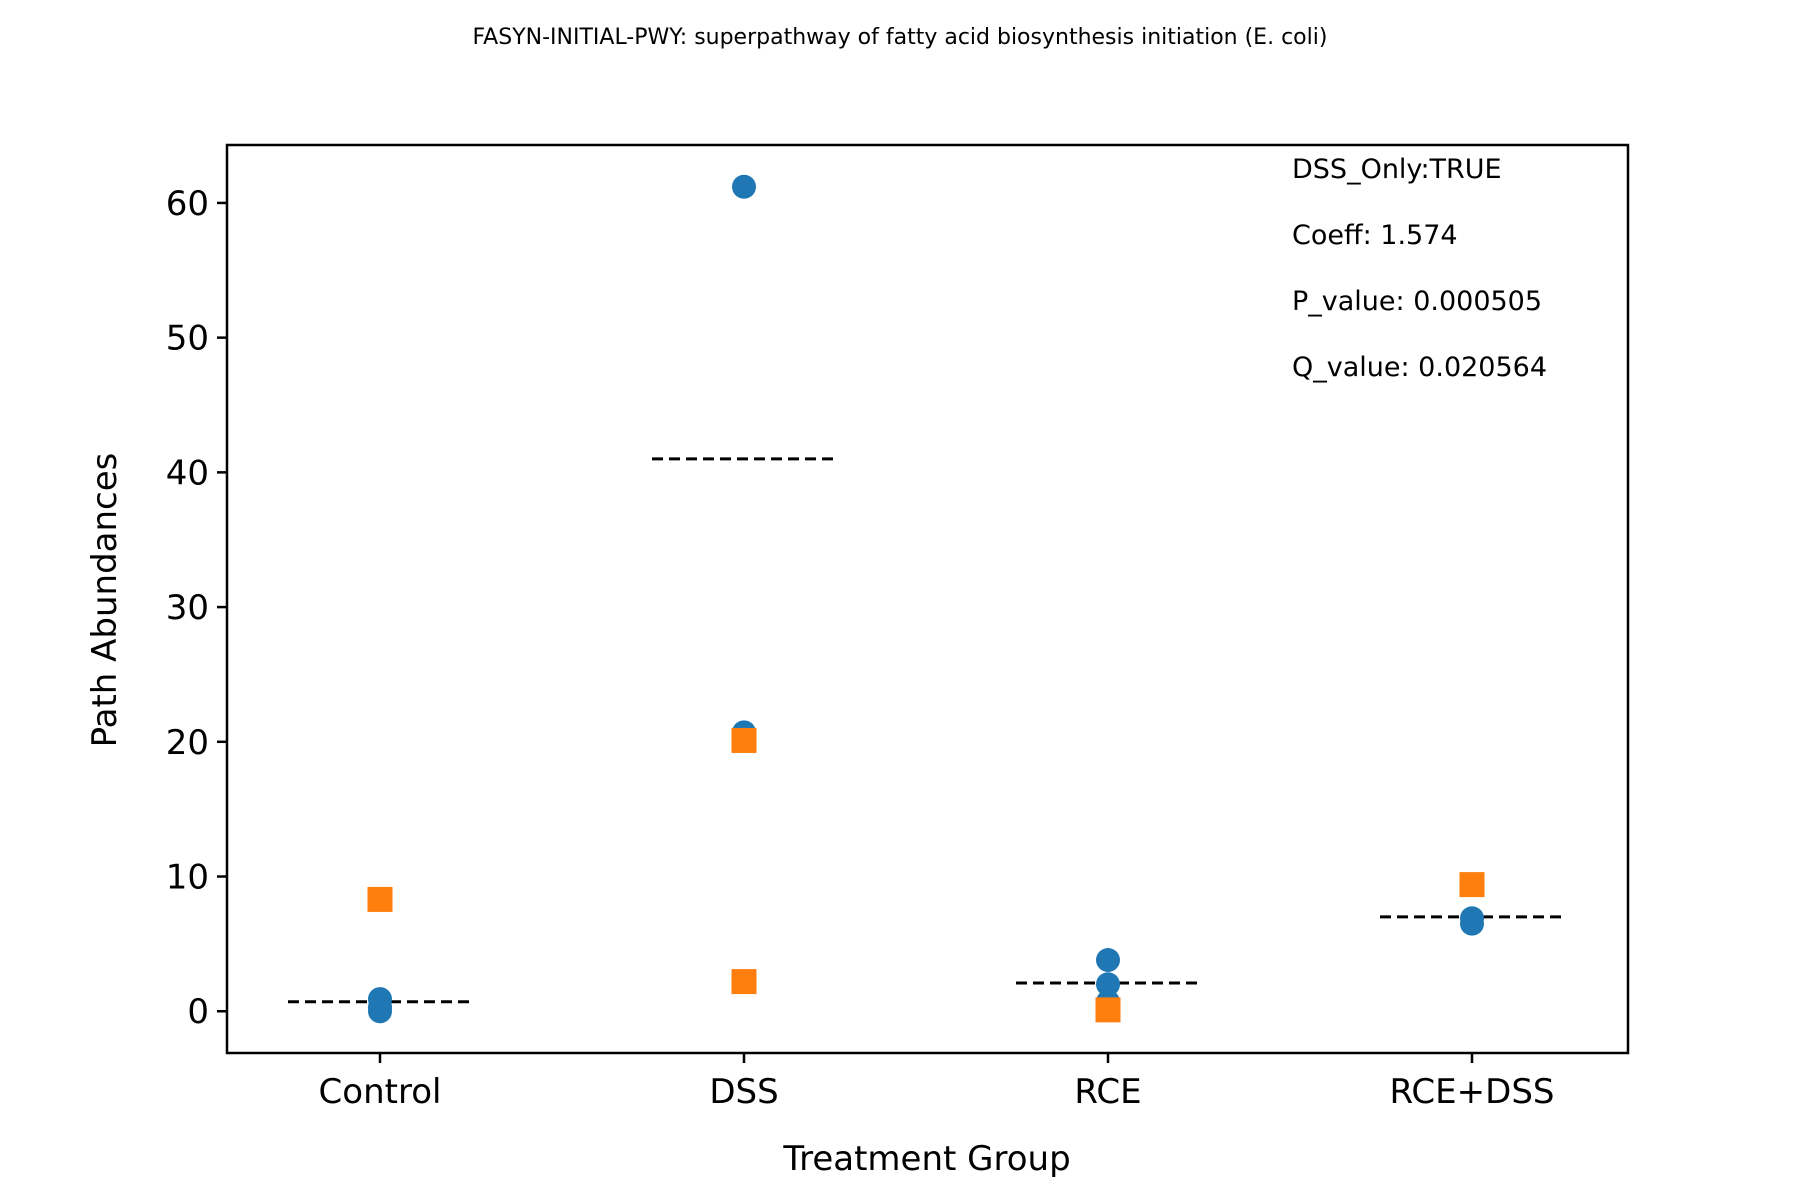 The height and width of the screenshot is (1200, 1800). Describe the element at coordinates (380, 1092) in the screenshot. I see `x-tick-label: Control` at that location.